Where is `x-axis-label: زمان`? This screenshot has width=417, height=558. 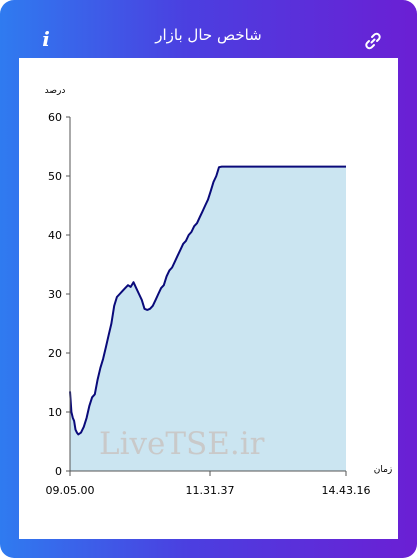 x-axis-label: زمان is located at coordinates (383, 470).